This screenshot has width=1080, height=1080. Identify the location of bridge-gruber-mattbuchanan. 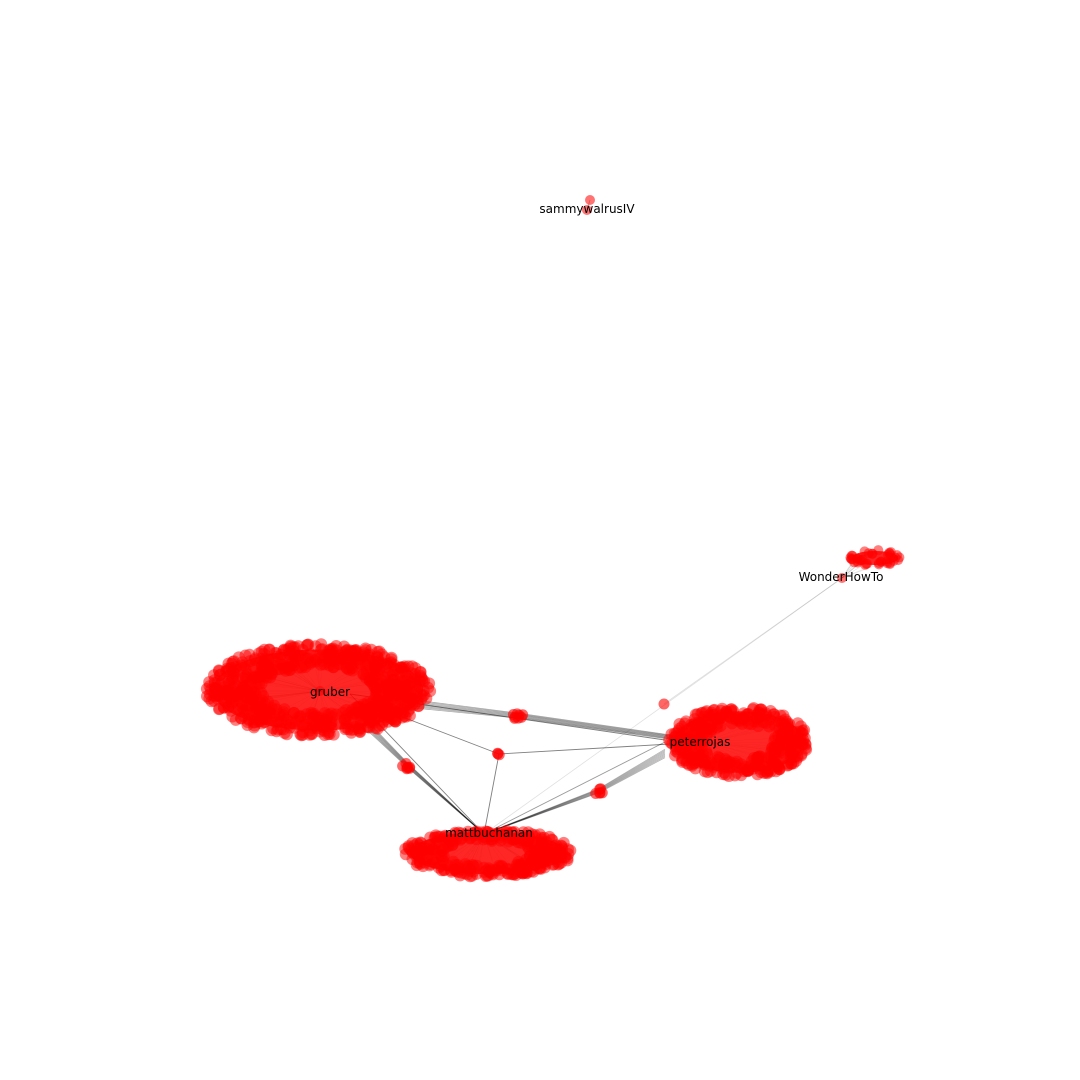
(406, 766).